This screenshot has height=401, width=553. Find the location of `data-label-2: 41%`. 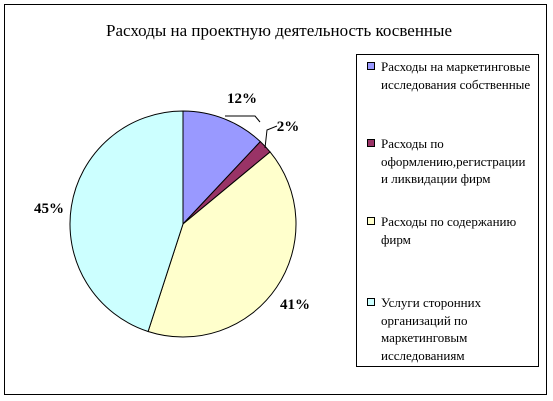

data-label-2: 41% is located at coordinates (295, 305).